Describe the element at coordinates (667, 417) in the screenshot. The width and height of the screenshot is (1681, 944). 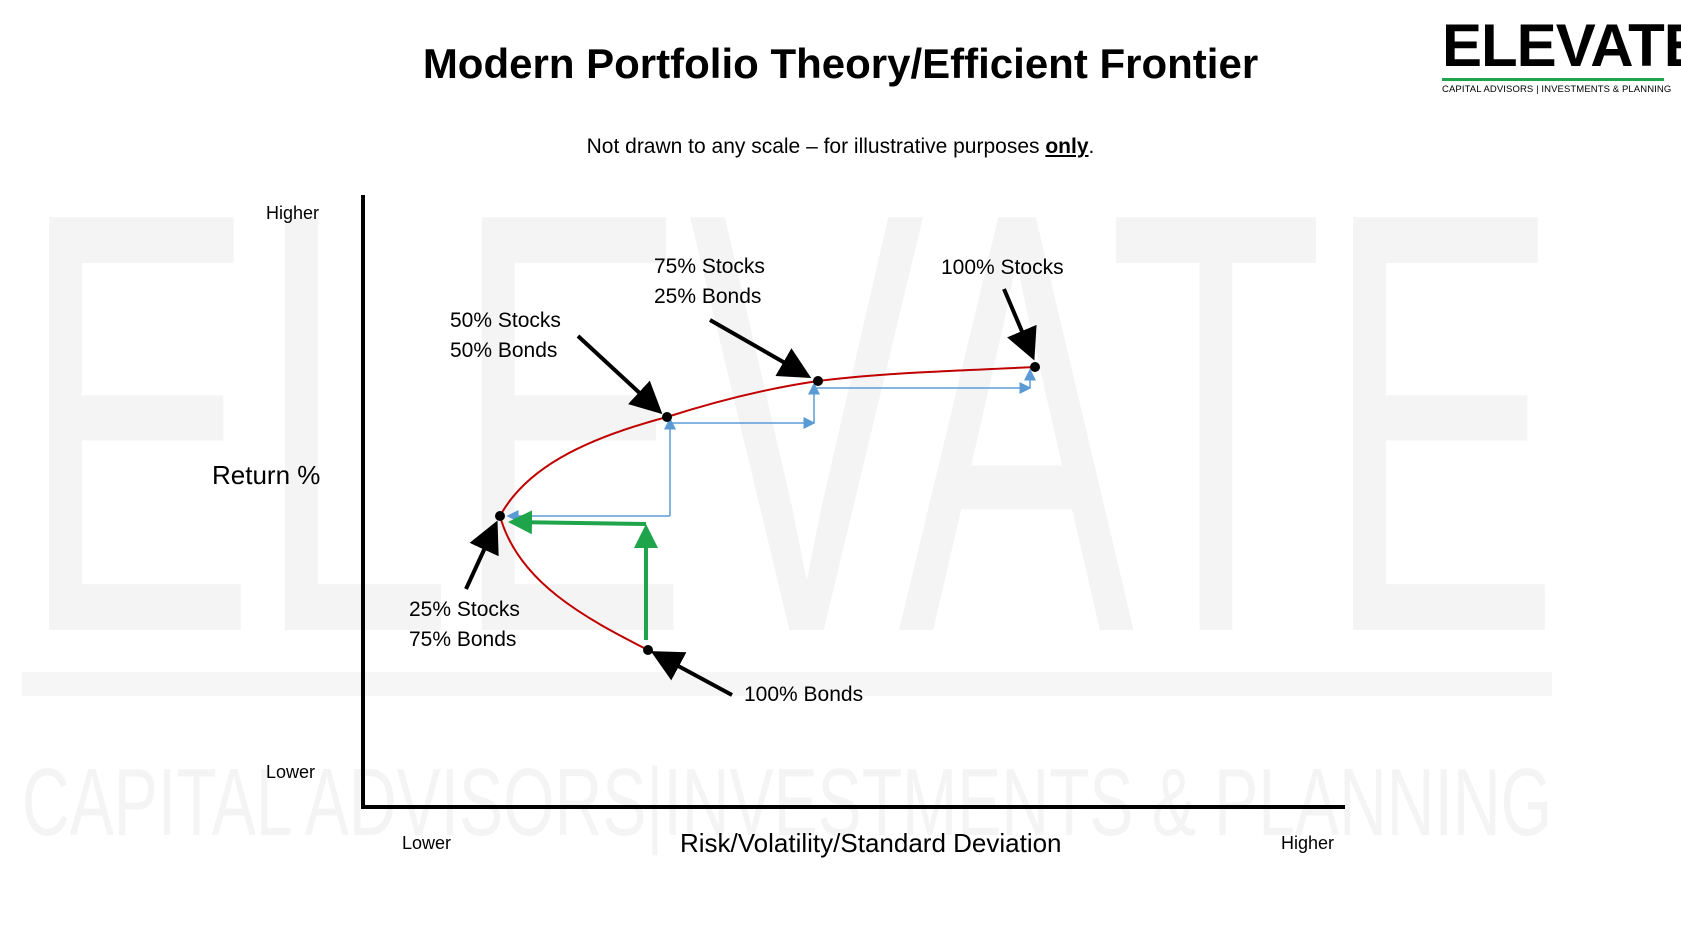
I see `point-50-stocks` at that location.